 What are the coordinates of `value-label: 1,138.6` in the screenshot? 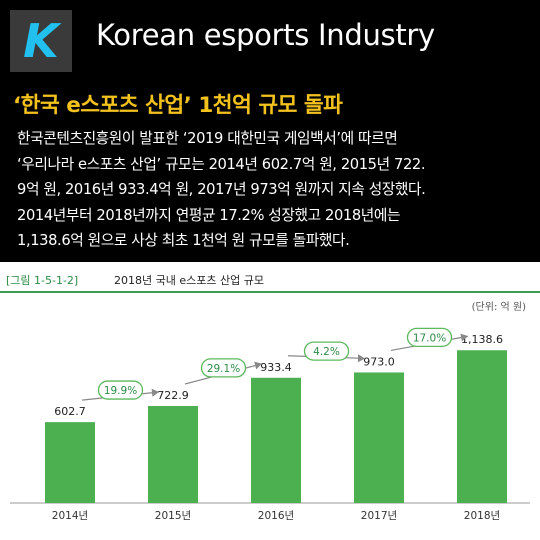 It's located at (482, 339).